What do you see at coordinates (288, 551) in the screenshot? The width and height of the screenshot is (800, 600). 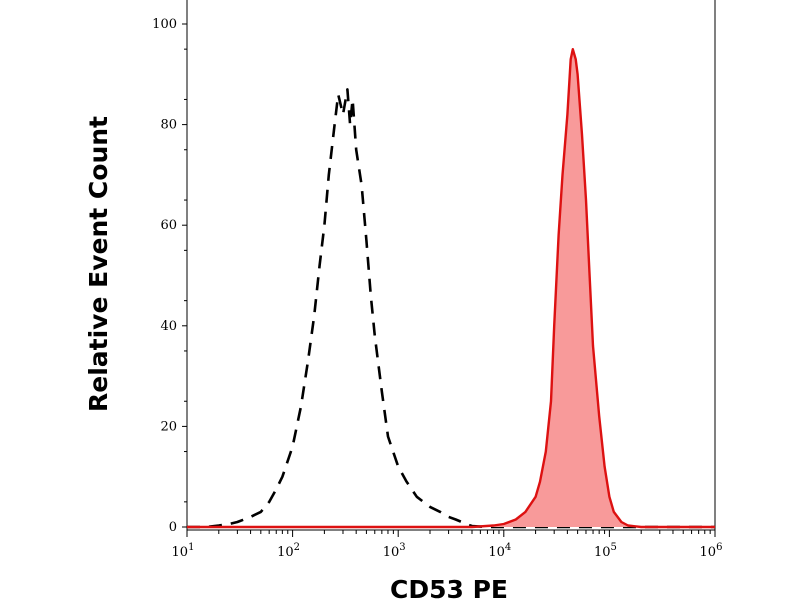 I see `x-tick-label: 10²` at bounding box center [288, 551].